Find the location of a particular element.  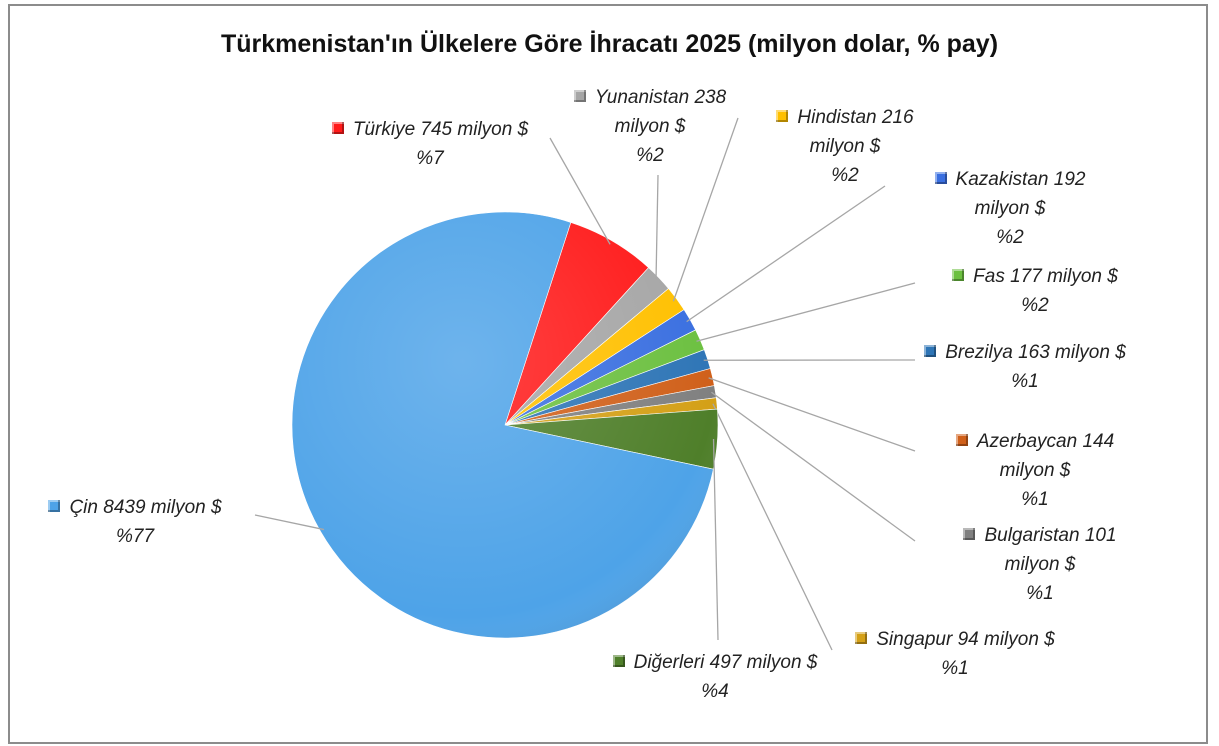

label-text: Kazakistan 192 milyon $ is located at coordinates (1010, 194).